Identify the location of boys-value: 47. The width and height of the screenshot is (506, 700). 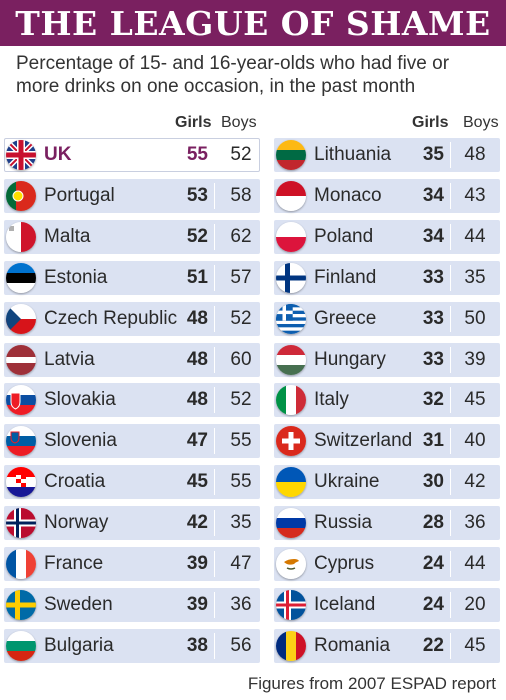
(241, 563).